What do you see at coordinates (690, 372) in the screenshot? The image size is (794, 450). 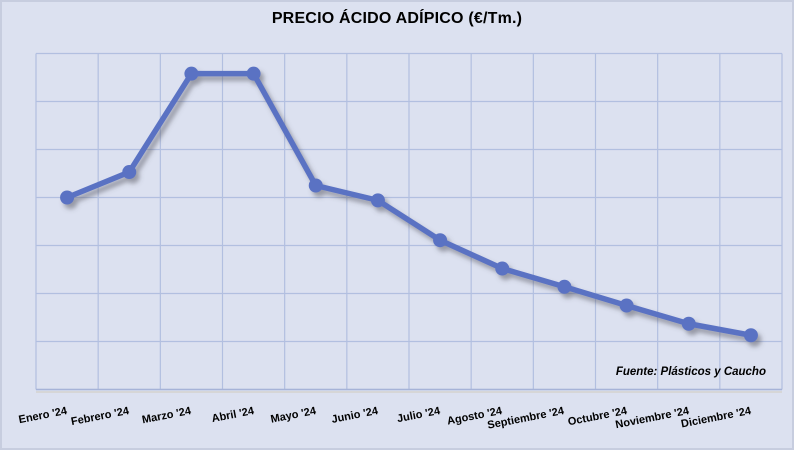 I see `source-note: Fuente: Plásticos y Caucho` at bounding box center [690, 372].